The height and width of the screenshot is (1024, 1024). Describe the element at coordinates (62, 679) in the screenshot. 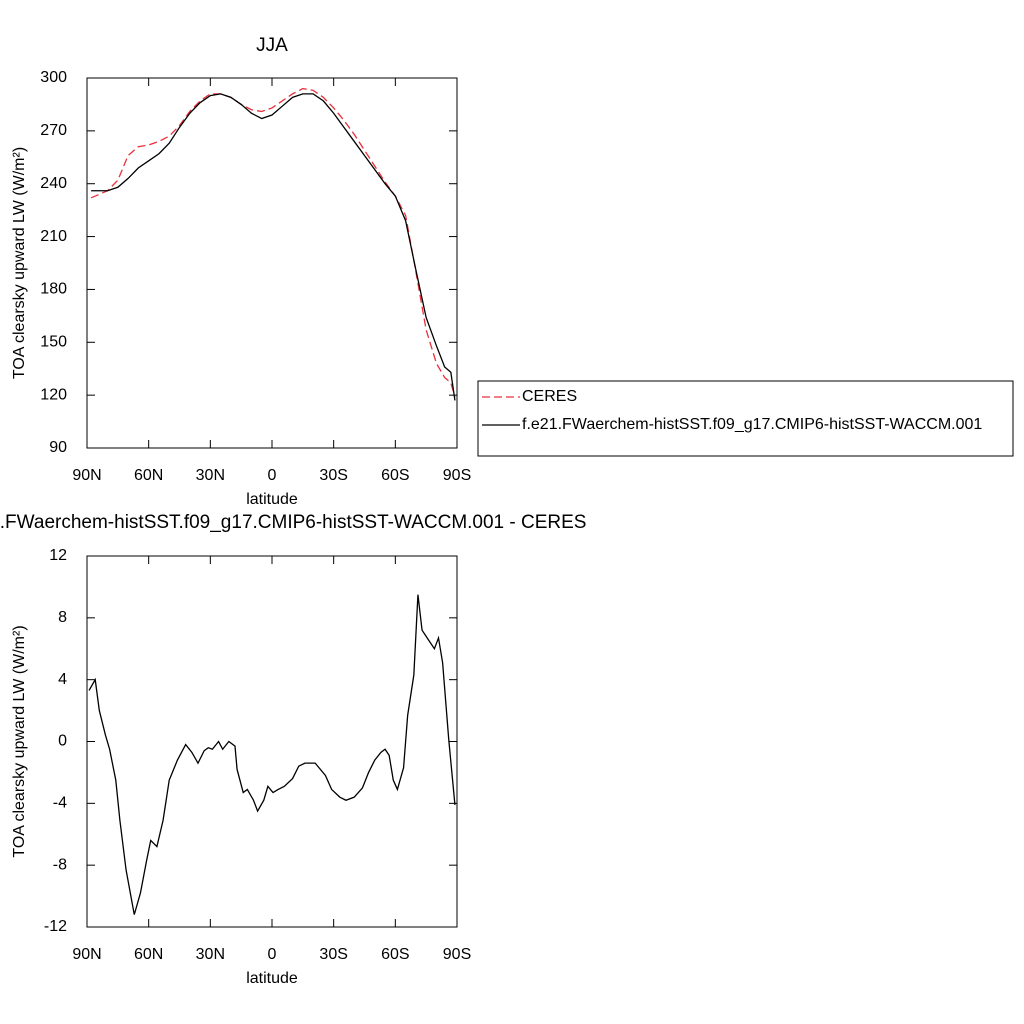

I see `y-tick-label: 4` at that location.